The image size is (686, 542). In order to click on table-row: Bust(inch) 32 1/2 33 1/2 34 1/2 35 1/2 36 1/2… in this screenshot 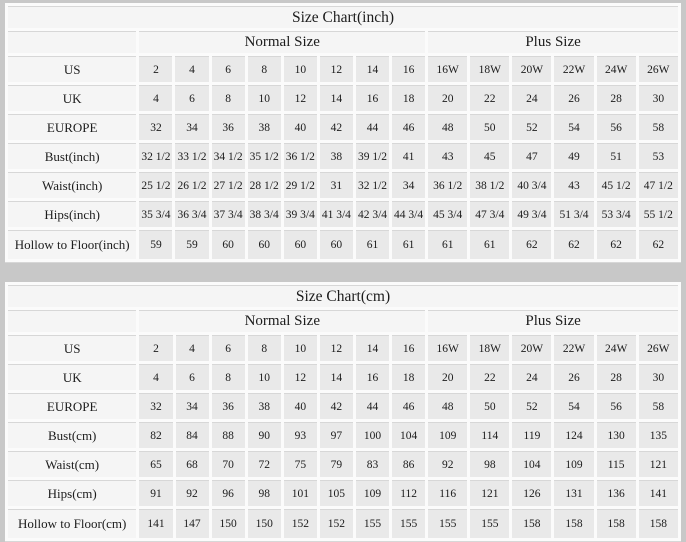, I will do `click(343, 156)`.